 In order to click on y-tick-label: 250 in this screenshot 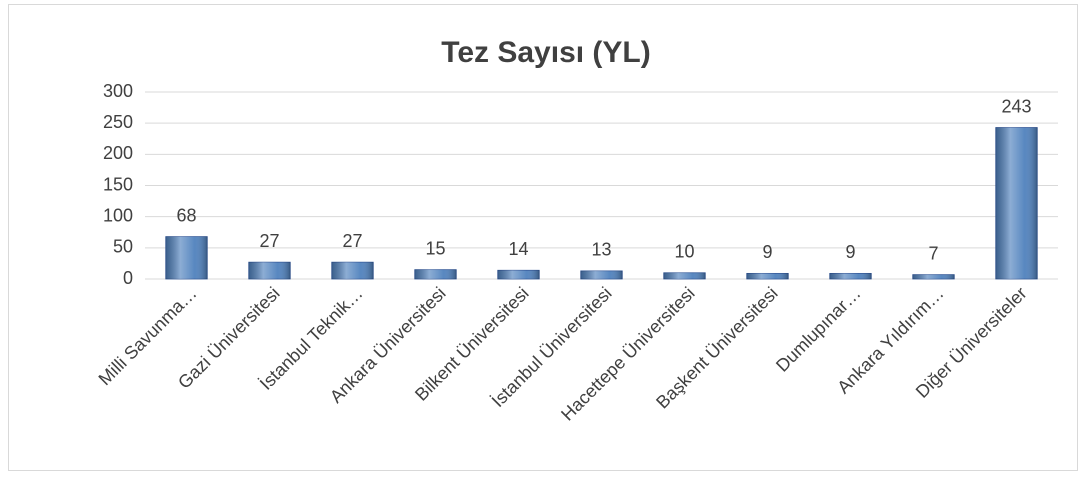, I will do `click(118, 122)`.